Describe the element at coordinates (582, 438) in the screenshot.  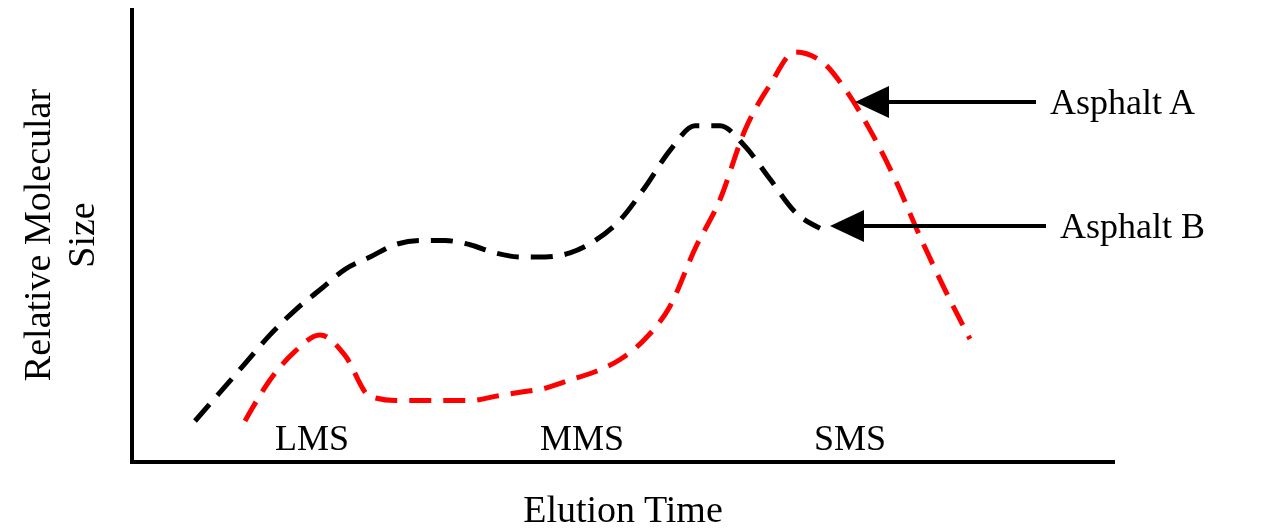
I see `annotation: MMS` at that location.